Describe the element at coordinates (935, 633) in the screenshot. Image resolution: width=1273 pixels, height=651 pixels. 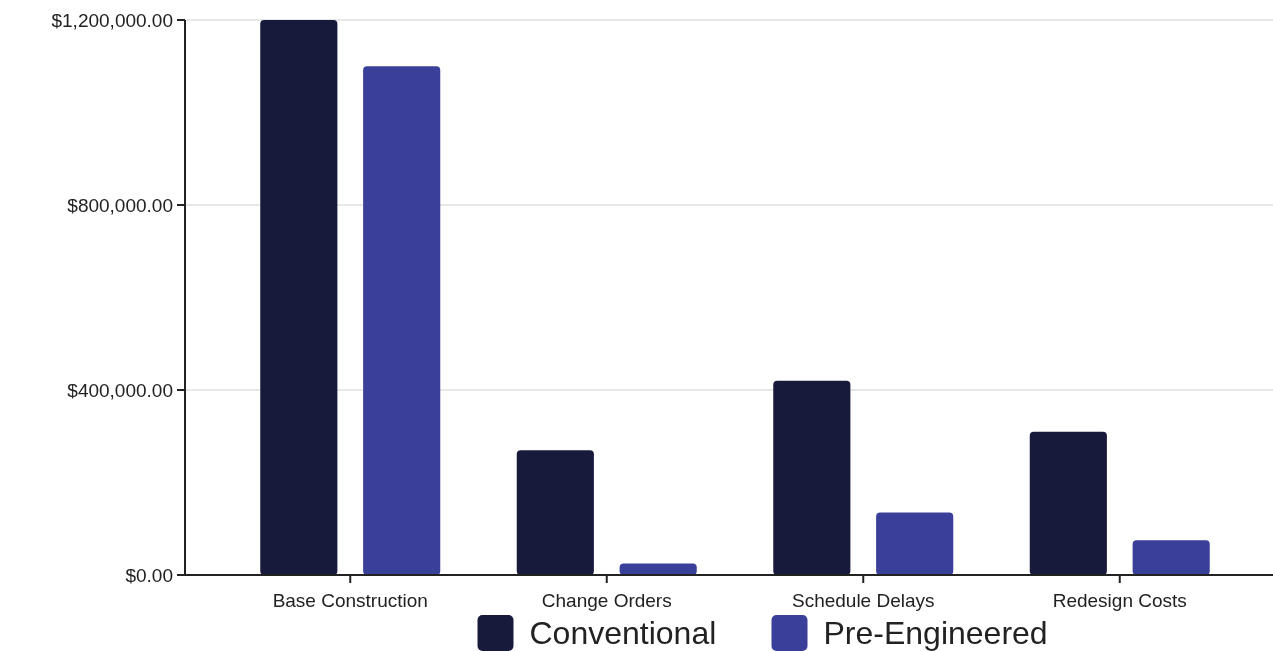
I see `legend-label: Pre-Engineered` at that location.